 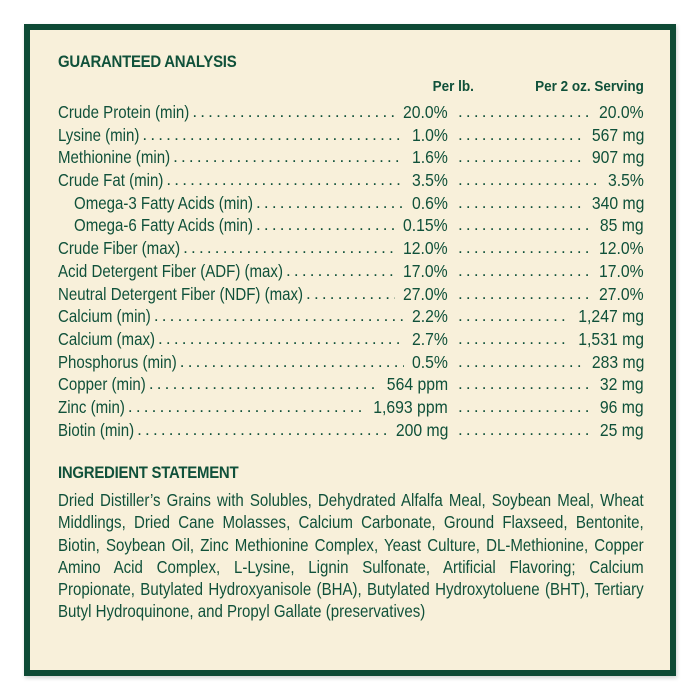 What do you see at coordinates (430, 157) in the screenshot?
I see `per-lb-value: 1.6%` at bounding box center [430, 157].